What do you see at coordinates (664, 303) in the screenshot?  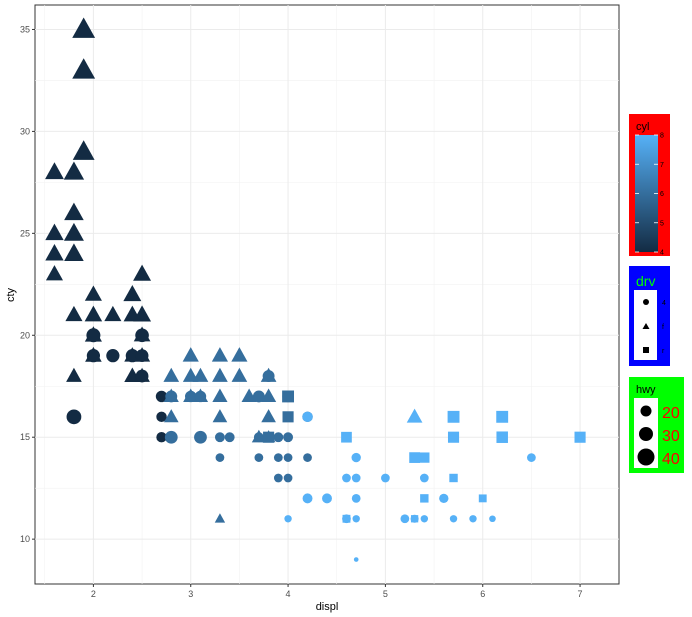 I see `legend-drv-label-1: 4` at bounding box center [664, 303].